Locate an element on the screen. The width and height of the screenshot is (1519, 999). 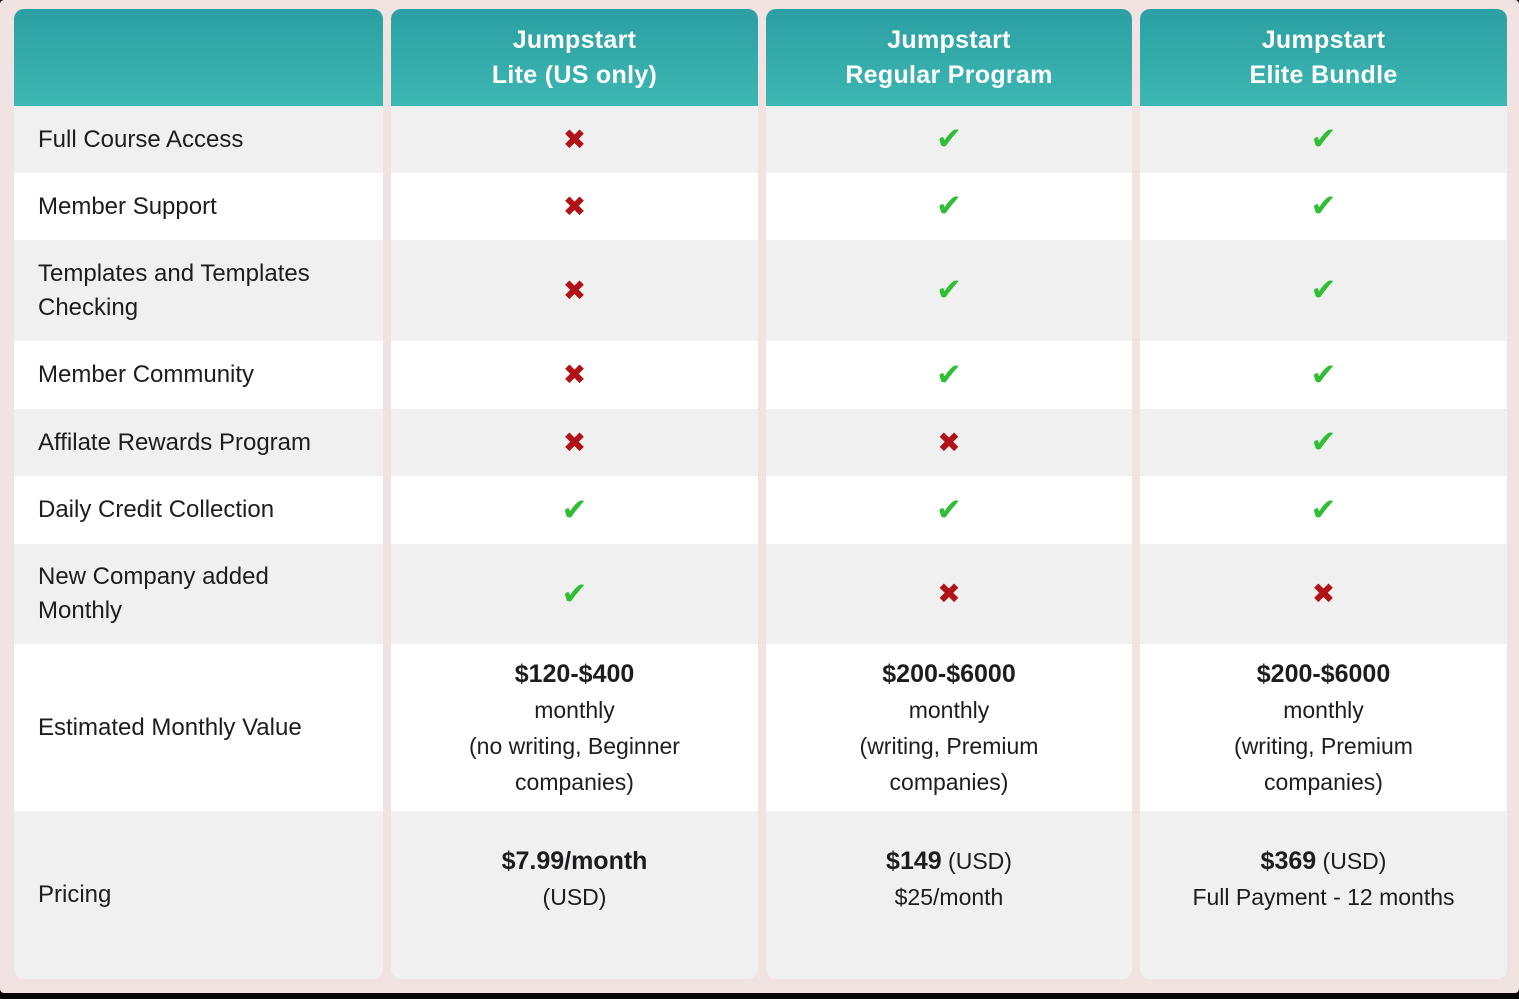
header-cell-lite: Jumpstart Lite (US only) is located at coordinates (574, 57).